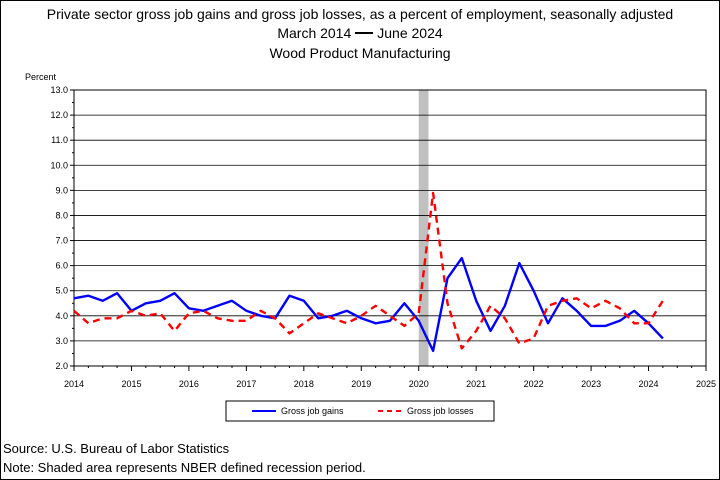 Image resolution: width=720 pixels, height=480 pixels. Describe the element at coordinates (59, 165) in the screenshot. I see `y-tick-label: 10.0` at that location.